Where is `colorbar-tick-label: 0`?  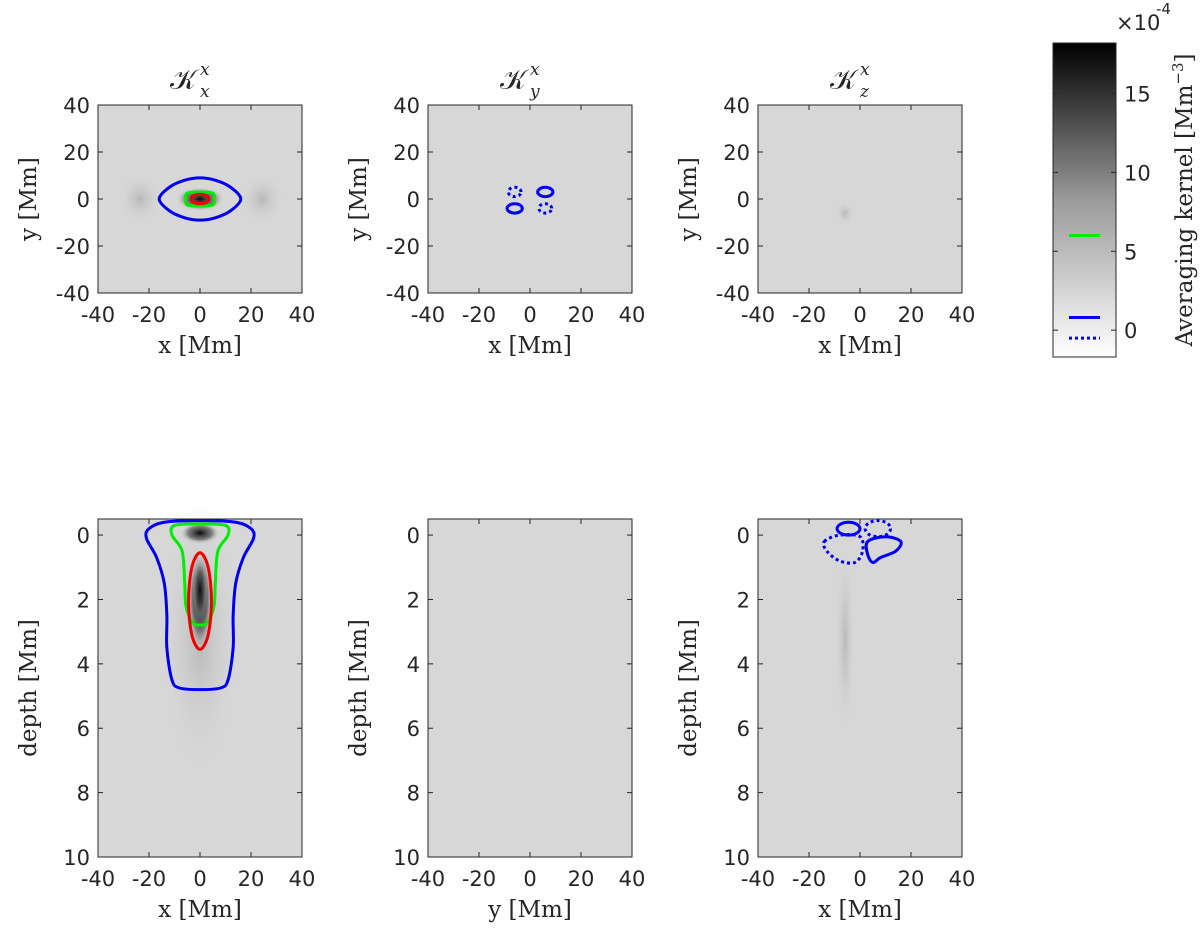
colorbar-tick-label: 0 is located at coordinates (1130, 331).